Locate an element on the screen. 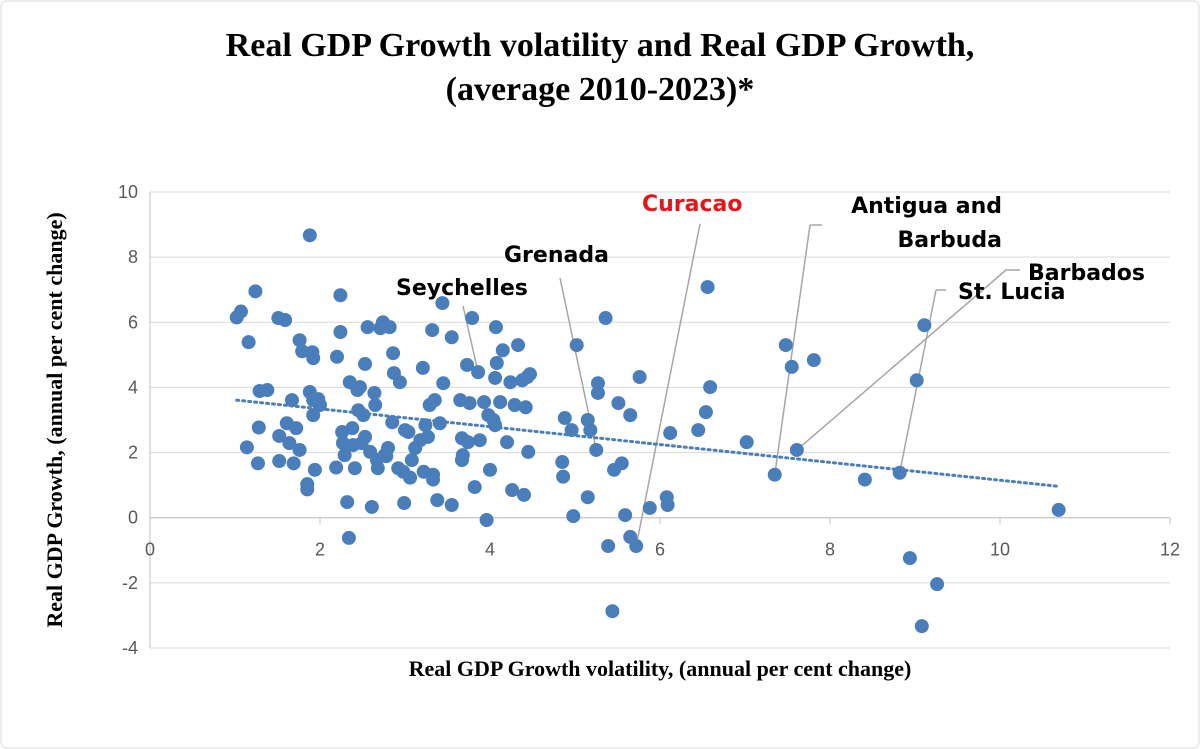  x-tick-label: 8 is located at coordinates (830, 550).